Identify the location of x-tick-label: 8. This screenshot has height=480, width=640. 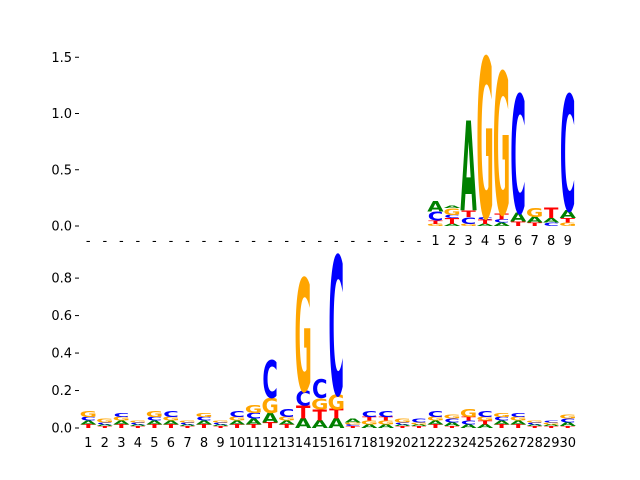
(204, 443).